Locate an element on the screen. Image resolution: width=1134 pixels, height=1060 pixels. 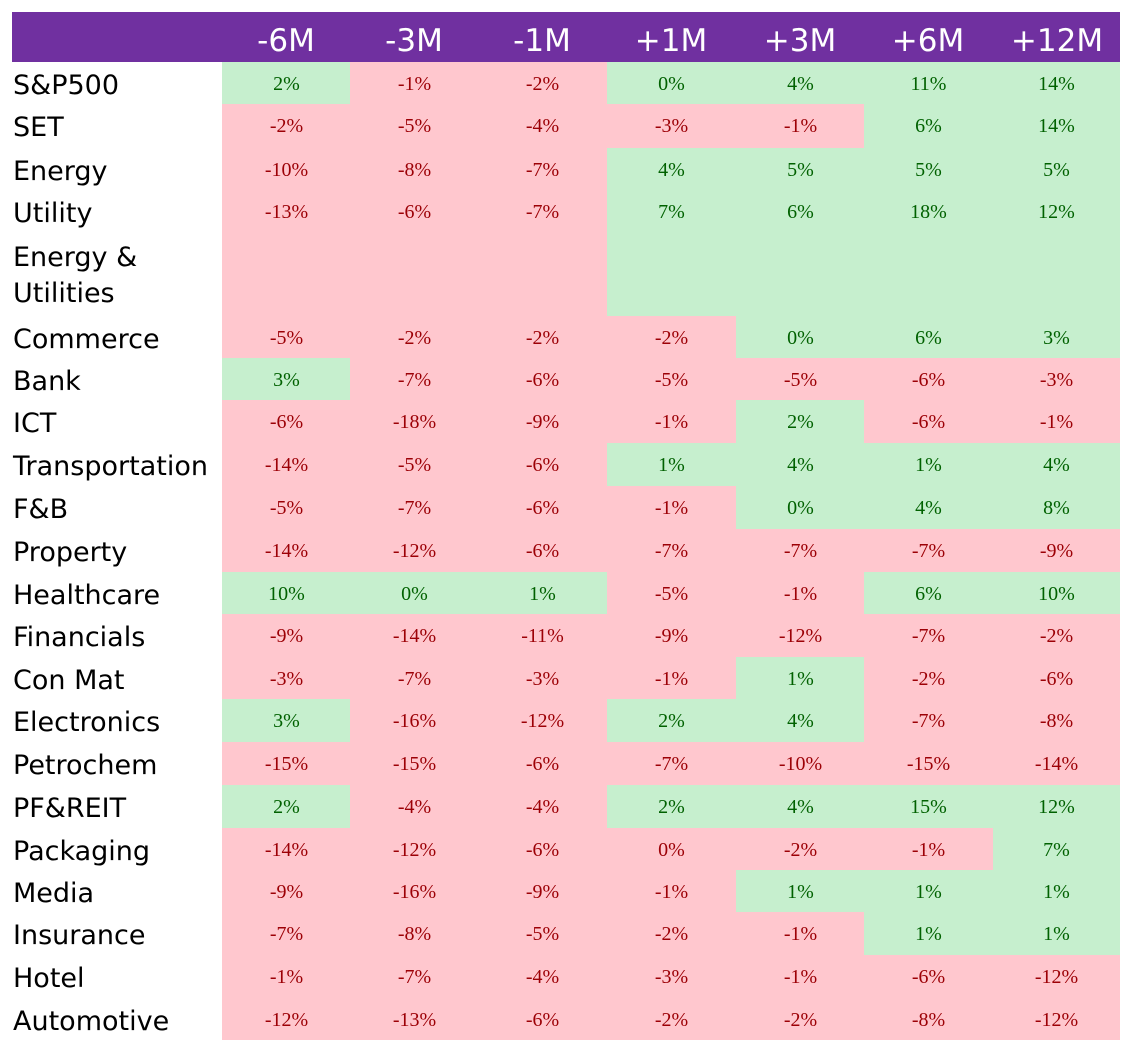
row-label: Bank is located at coordinates (47, 381).